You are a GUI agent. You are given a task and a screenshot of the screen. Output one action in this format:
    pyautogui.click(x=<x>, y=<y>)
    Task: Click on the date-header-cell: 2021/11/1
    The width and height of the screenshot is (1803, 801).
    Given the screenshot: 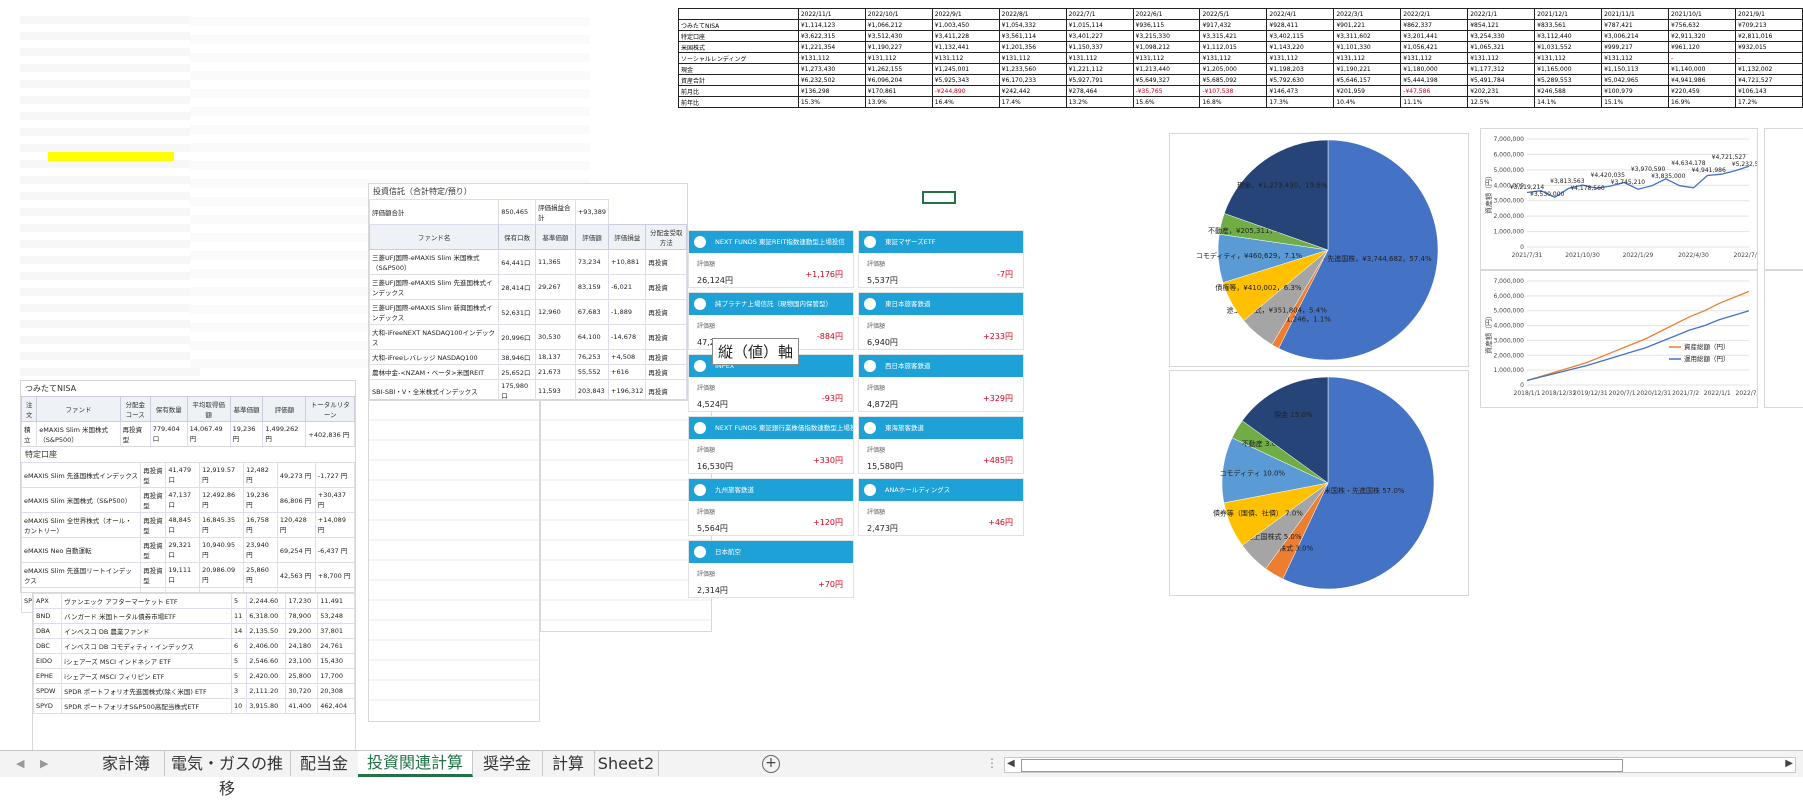 What is the action you would take?
    pyautogui.click(x=1635, y=14)
    